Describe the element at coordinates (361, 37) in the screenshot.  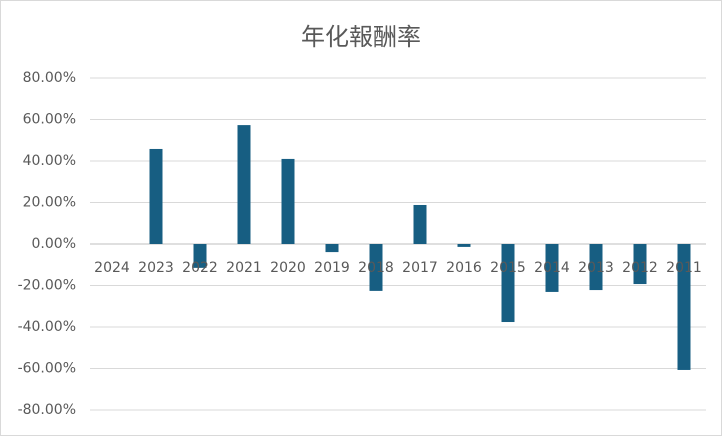
I see `chart-title: 年化報酬率` at that location.